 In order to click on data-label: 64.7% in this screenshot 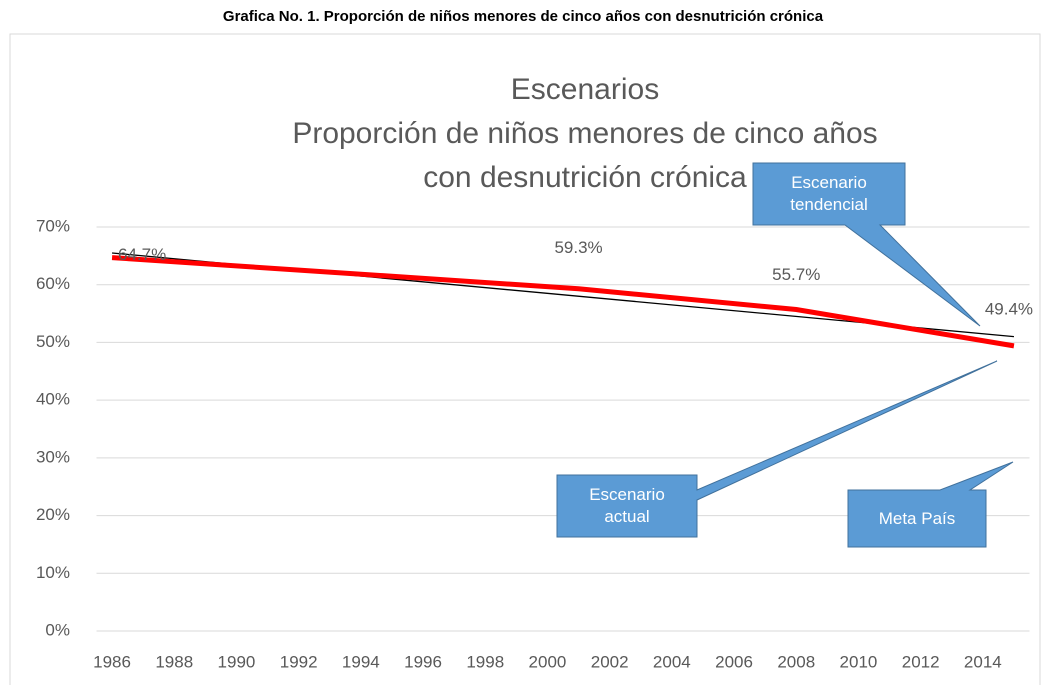, I will do `click(142, 254)`.